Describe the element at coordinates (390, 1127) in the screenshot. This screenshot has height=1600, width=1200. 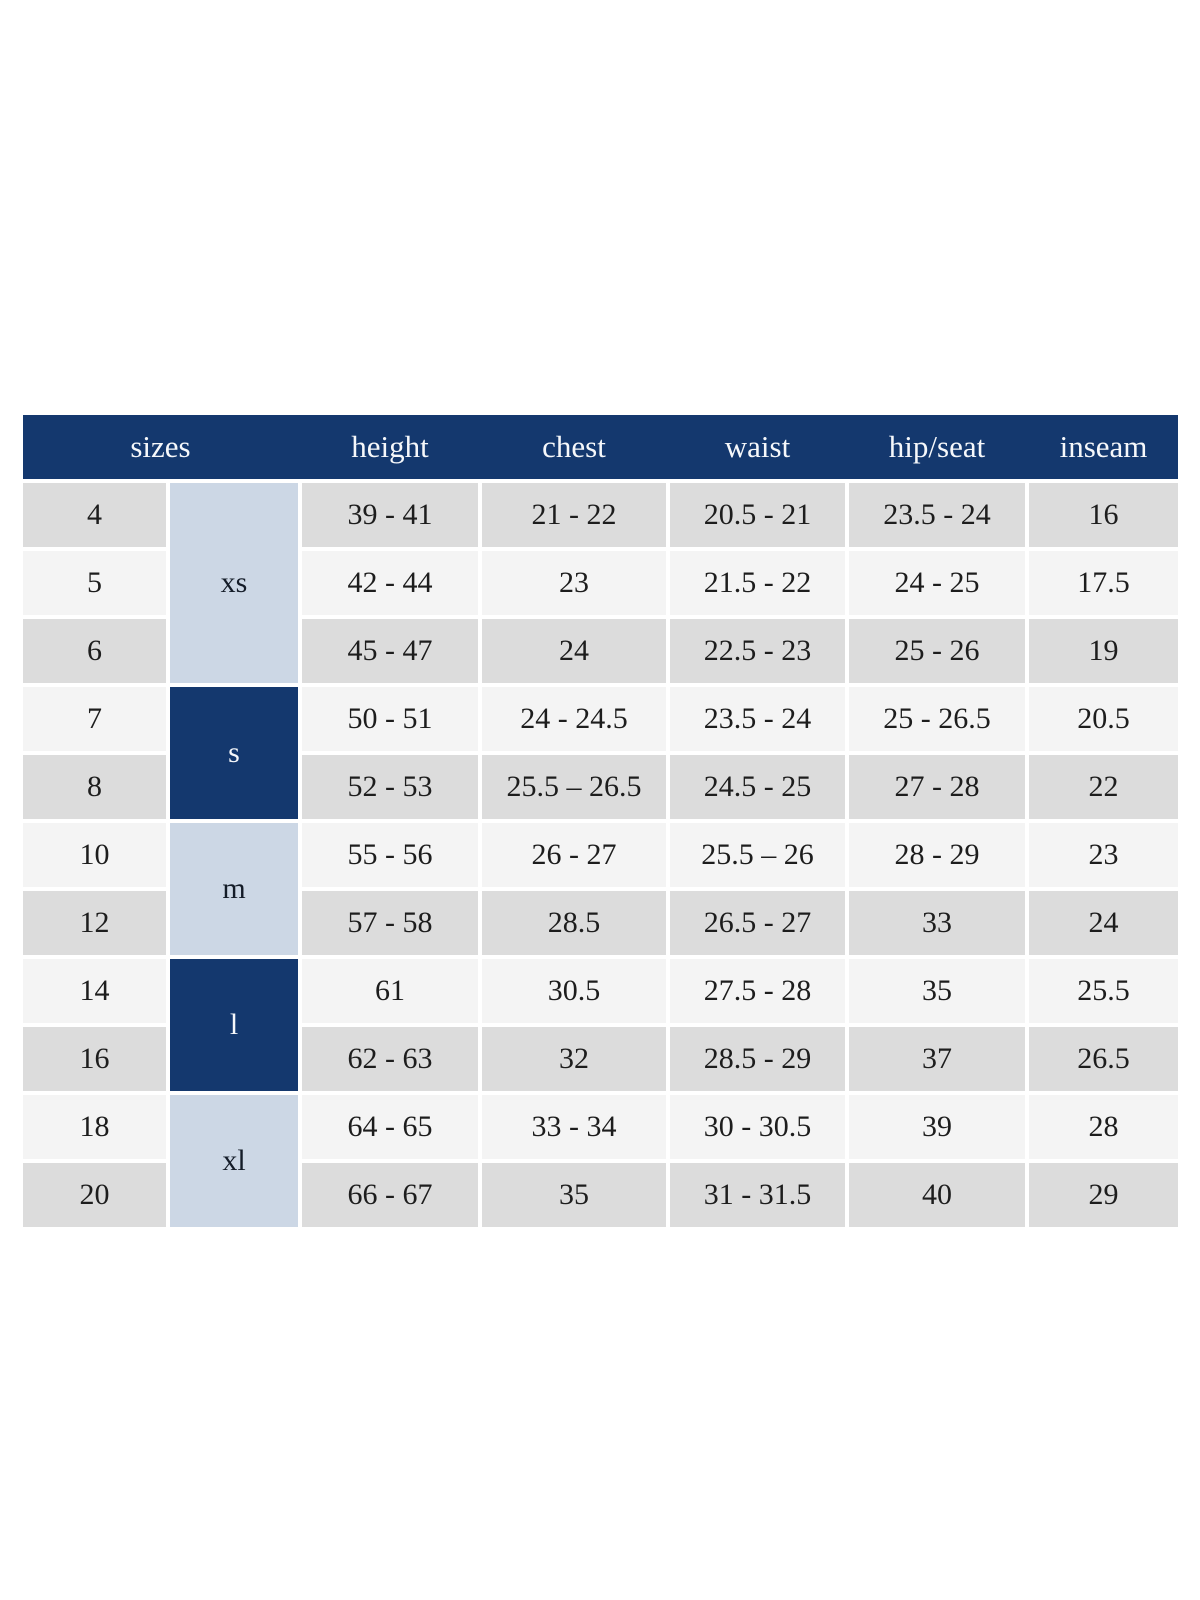
I see `height-cell: 64 - 65` at that location.